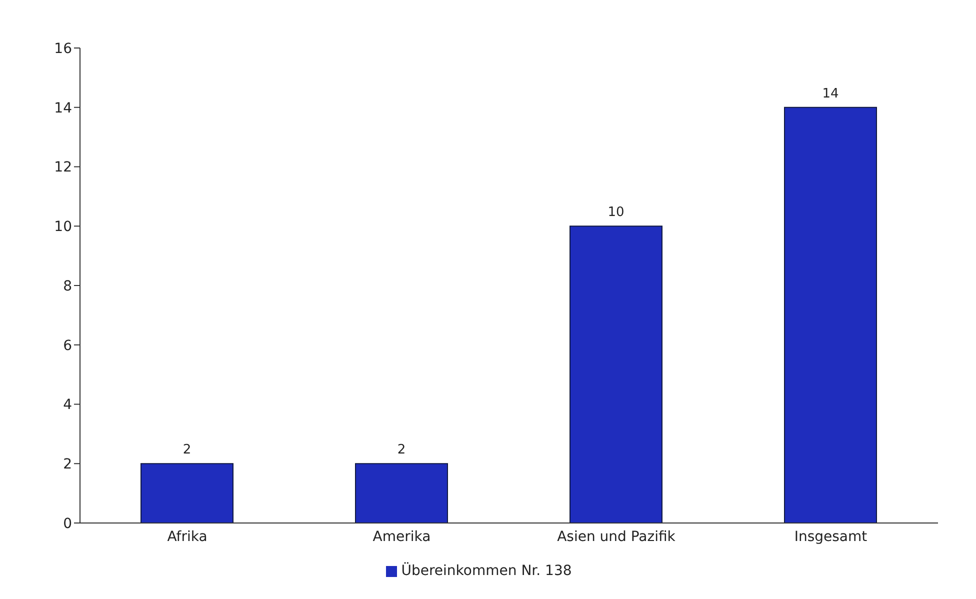  What do you see at coordinates (830, 94) in the screenshot?
I see `data-label: 14` at bounding box center [830, 94].